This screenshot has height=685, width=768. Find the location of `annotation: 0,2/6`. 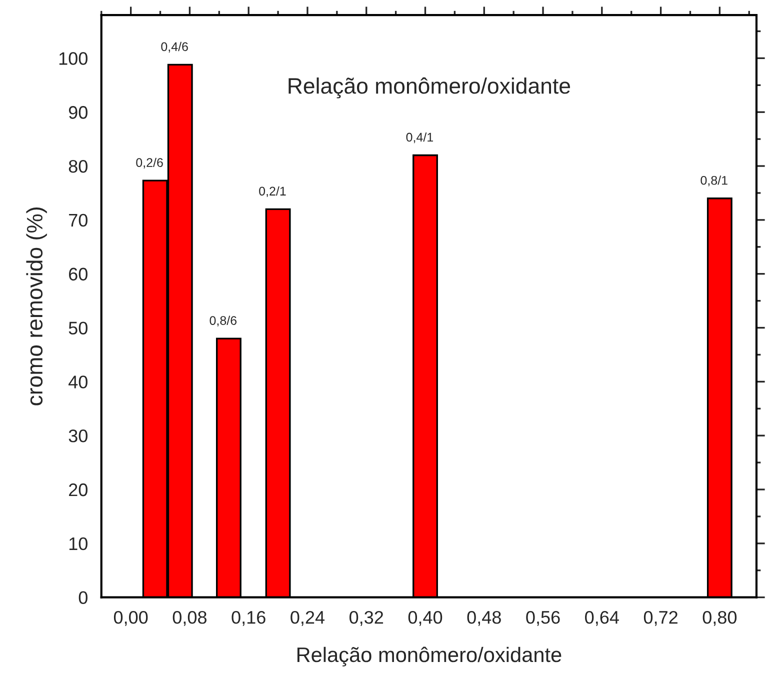

annotation: 0,2/6 is located at coordinates (149, 163).